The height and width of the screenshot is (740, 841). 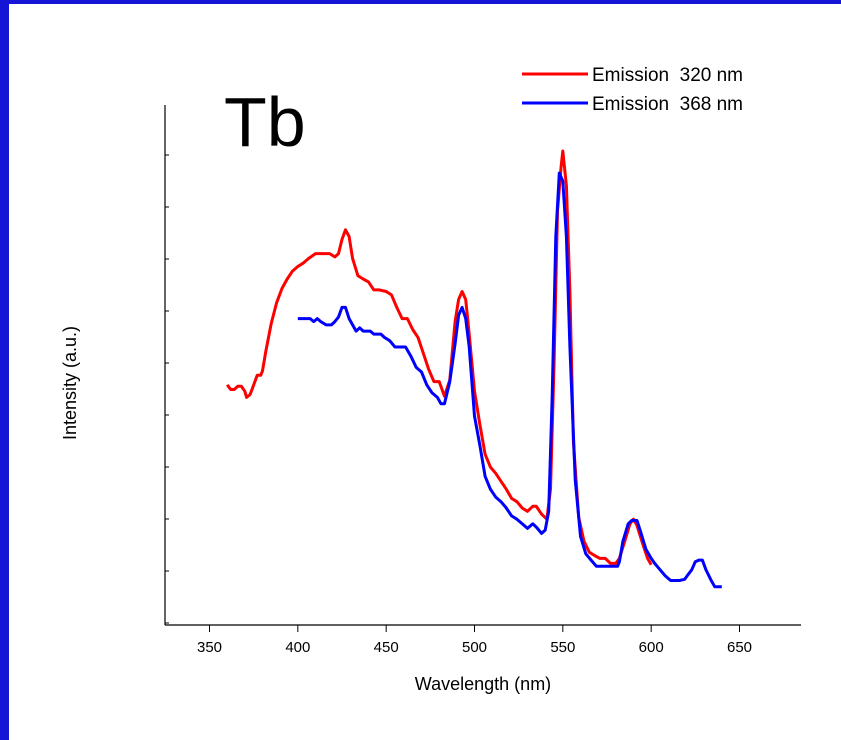 I want to click on x-axis-ticks: 350 400 450 500 550 600 650, so click(x=474, y=640).